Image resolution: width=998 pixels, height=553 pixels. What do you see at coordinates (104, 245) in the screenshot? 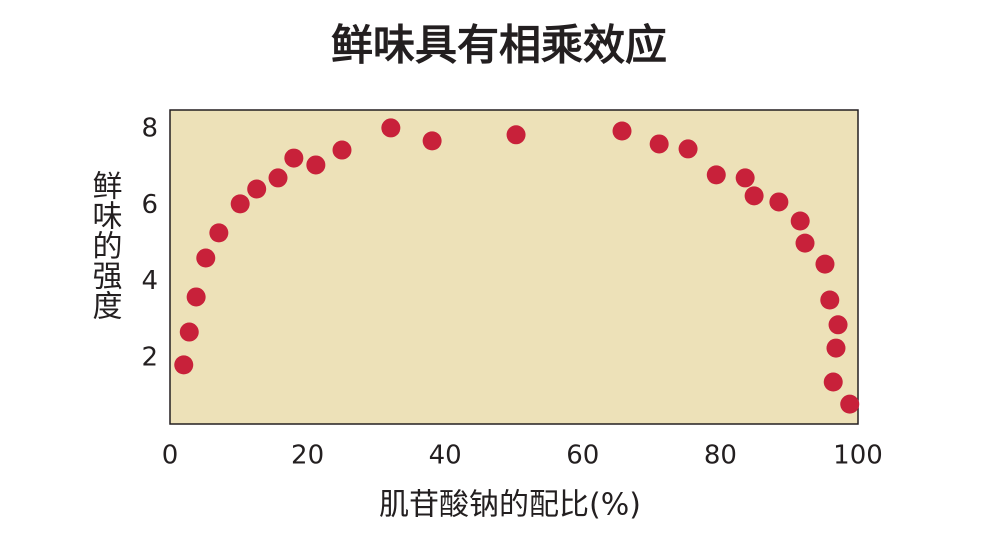
I see `y-axis-label: 鲜味的强度` at bounding box center [104, 245].